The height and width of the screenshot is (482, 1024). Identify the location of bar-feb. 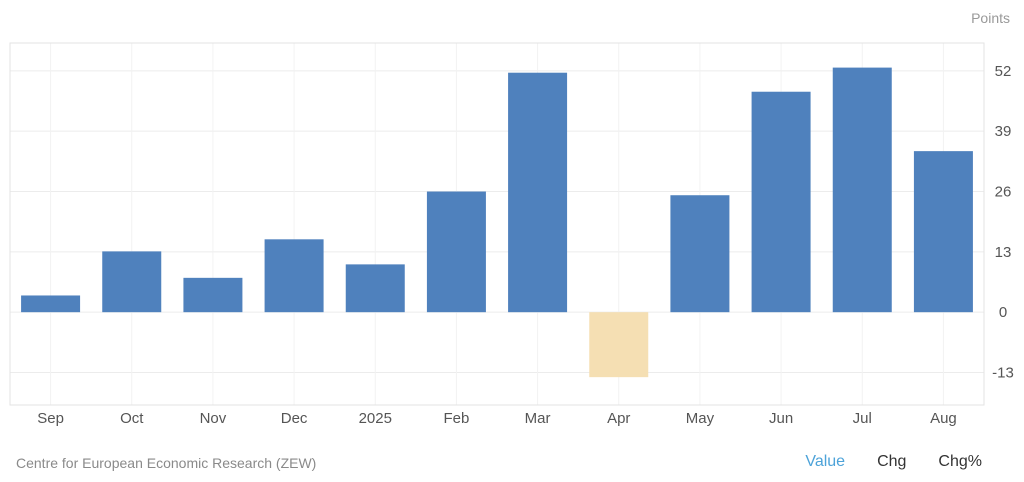
(456, 252).